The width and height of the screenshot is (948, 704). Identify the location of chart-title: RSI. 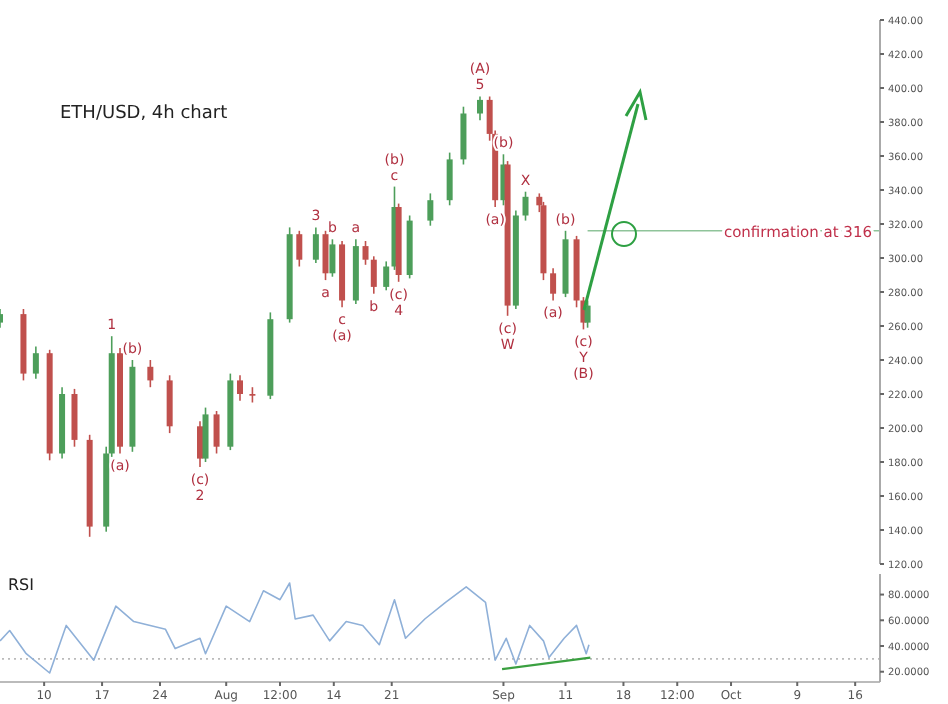
(21, 585).